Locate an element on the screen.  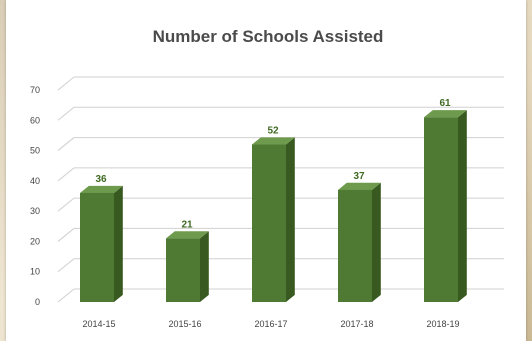
y-tick-label: 60 is located at coordinates (35, 120).